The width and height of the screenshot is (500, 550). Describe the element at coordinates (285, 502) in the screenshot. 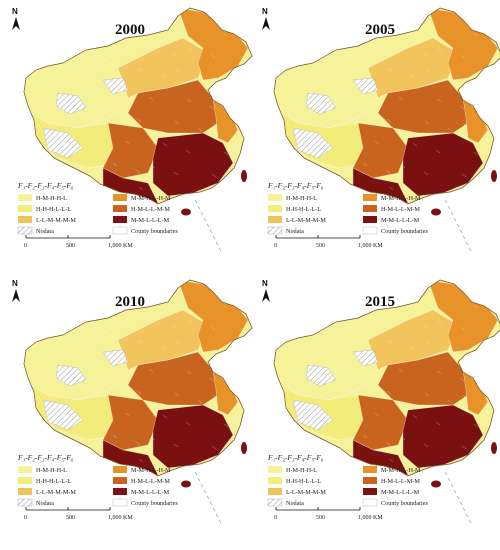

I see `legend-item: Nodata` at that location.